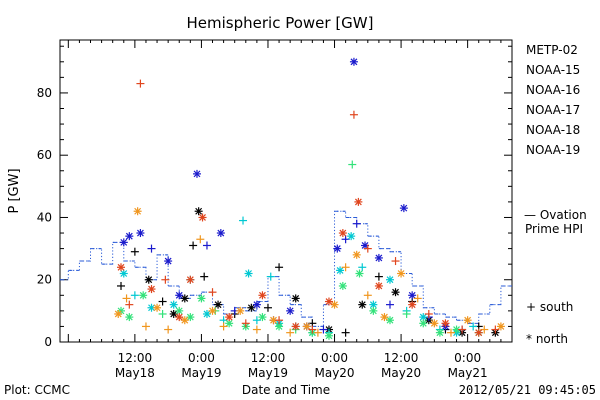  Describe the element at coordinates (553, 110) in the screenshot. I see `legend-entry: NOAA-17` at that location.